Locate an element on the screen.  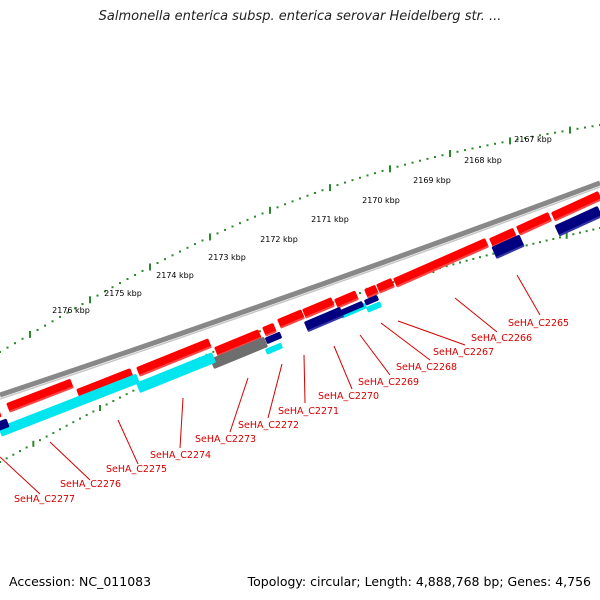
gene-label: SeHA_C2276 is located at coordinates (90, 484).